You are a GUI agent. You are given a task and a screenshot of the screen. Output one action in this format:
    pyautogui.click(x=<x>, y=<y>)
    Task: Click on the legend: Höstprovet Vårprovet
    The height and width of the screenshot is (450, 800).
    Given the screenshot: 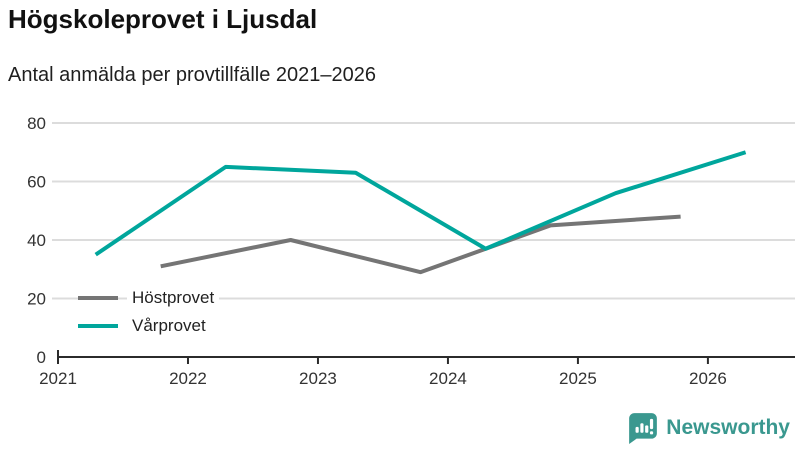 What is the action you would take?
    pyautogui.click(x=149, y=311)
    